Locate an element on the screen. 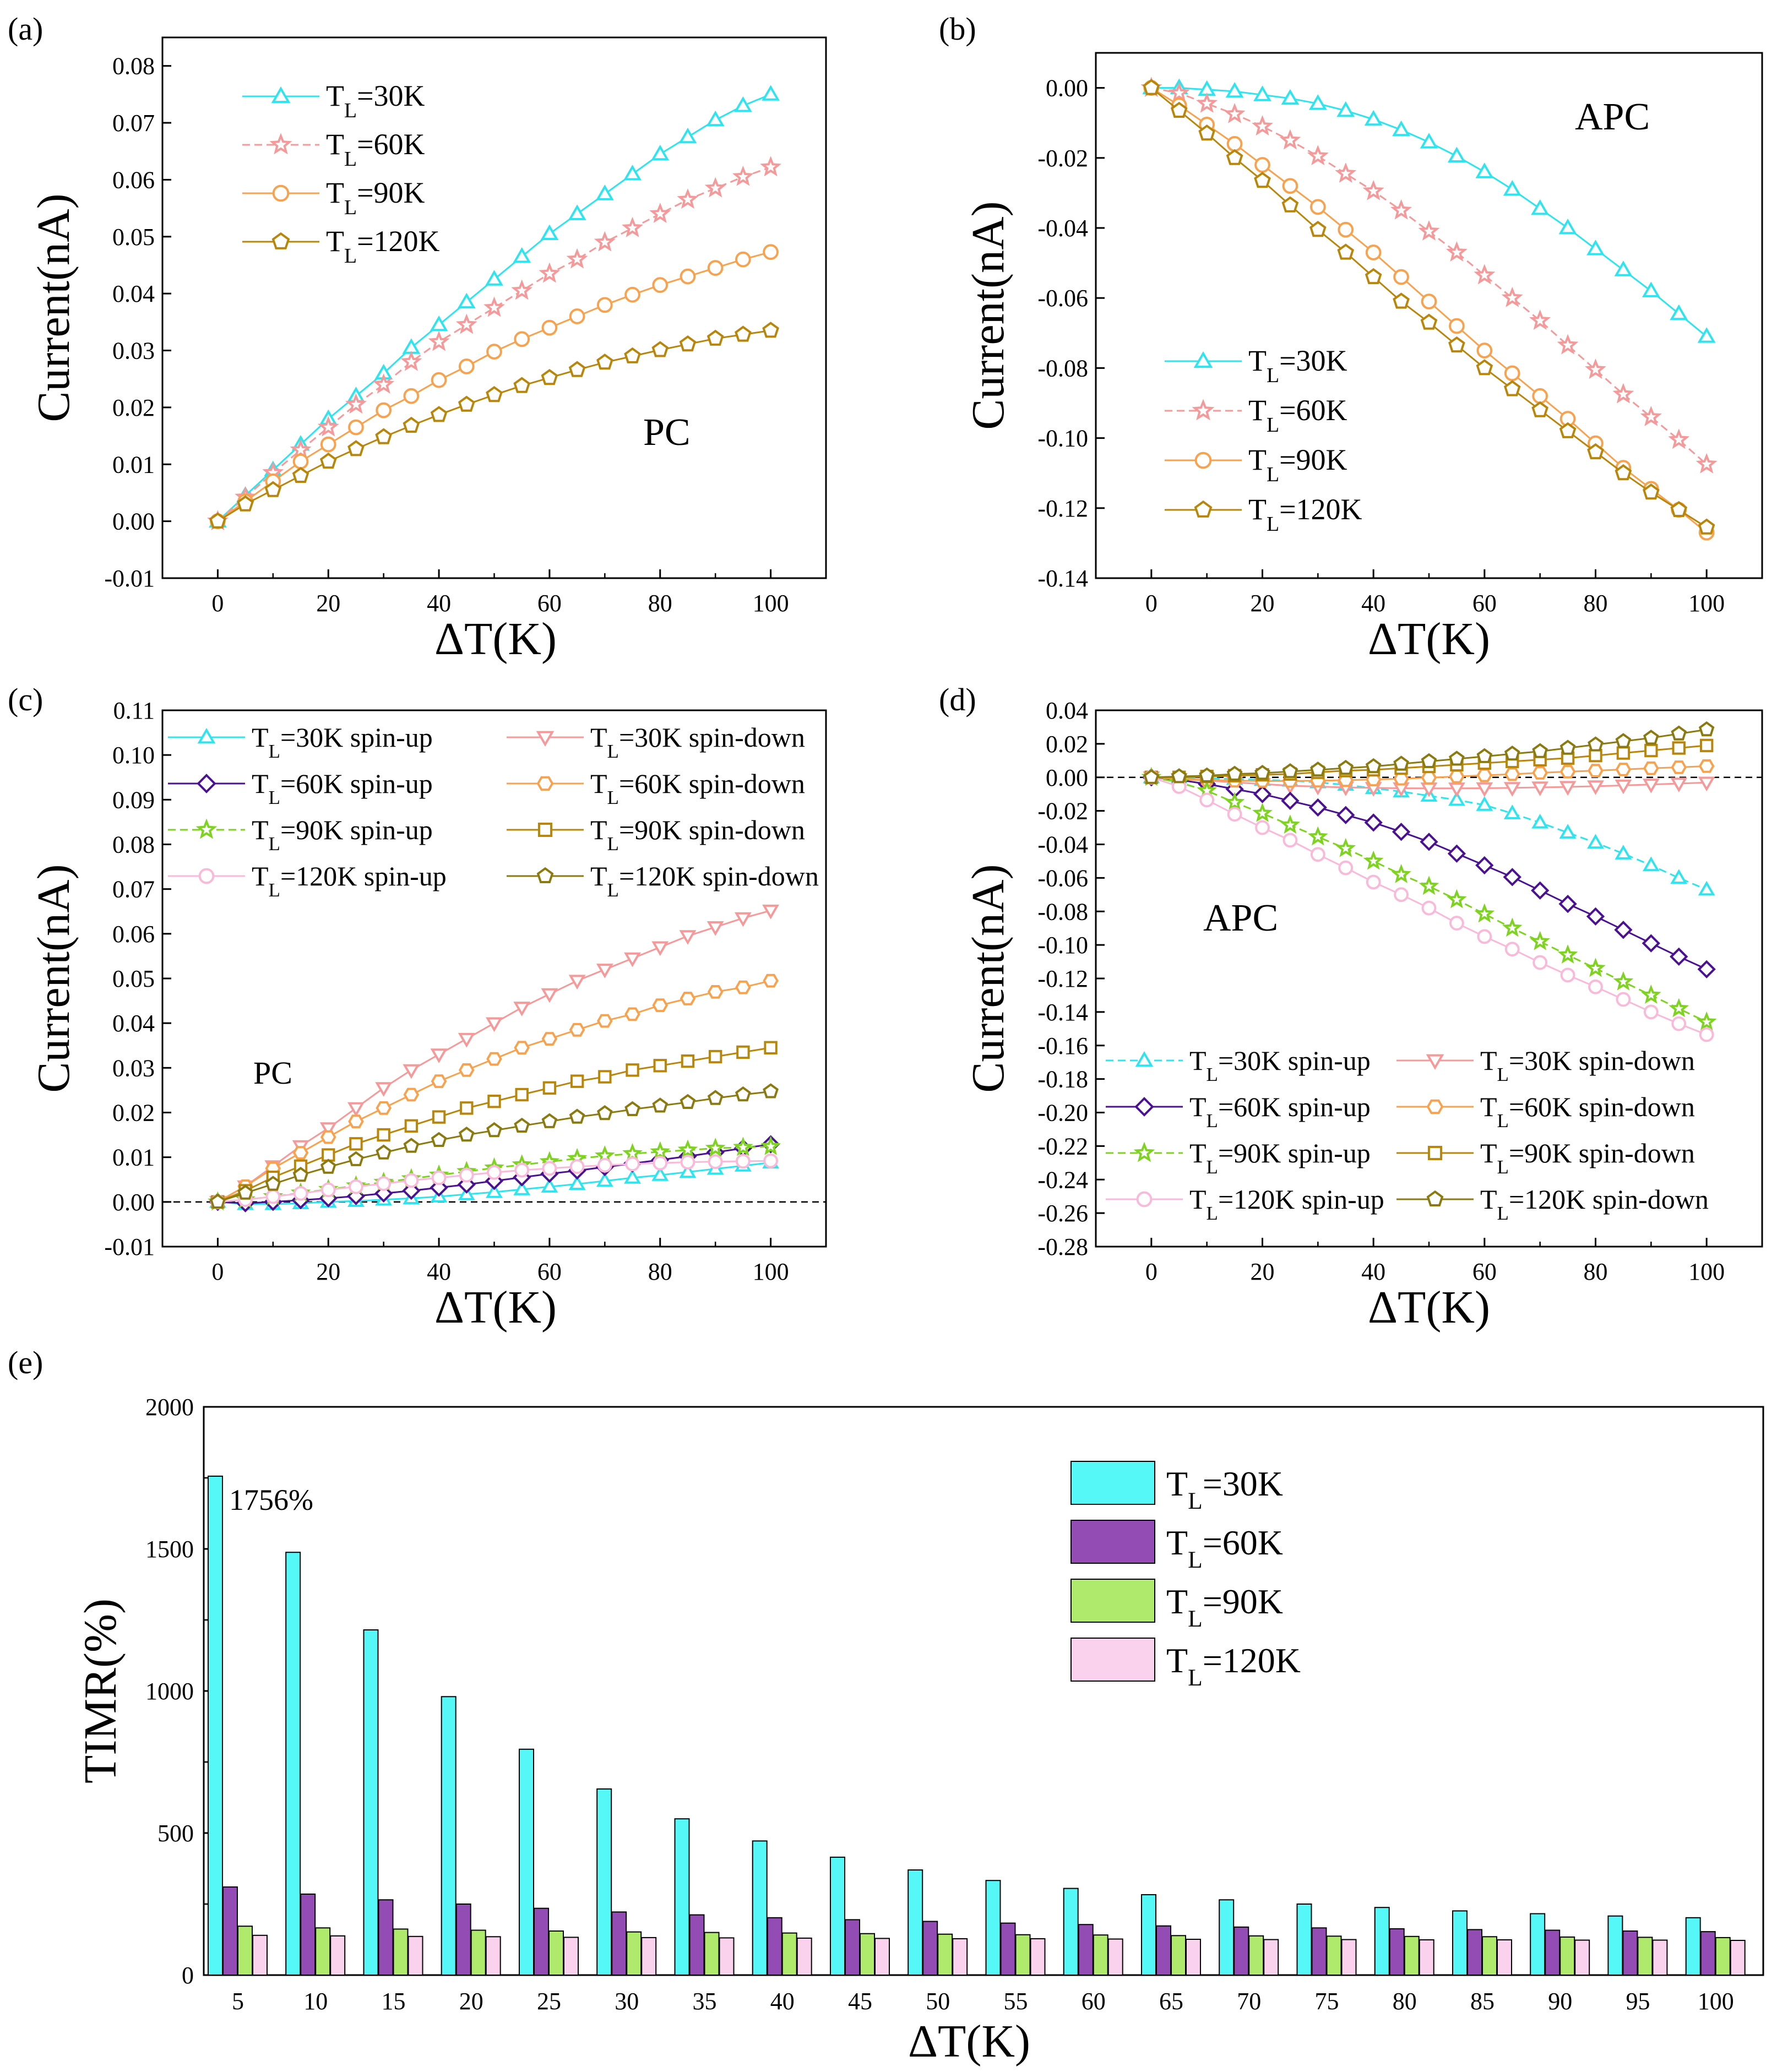 The height and width of the screenshot is (2072, 1777). legend-item-t-l-90k-spin-down: TL=90K spin-down is located at coordinates (1545, 1158).